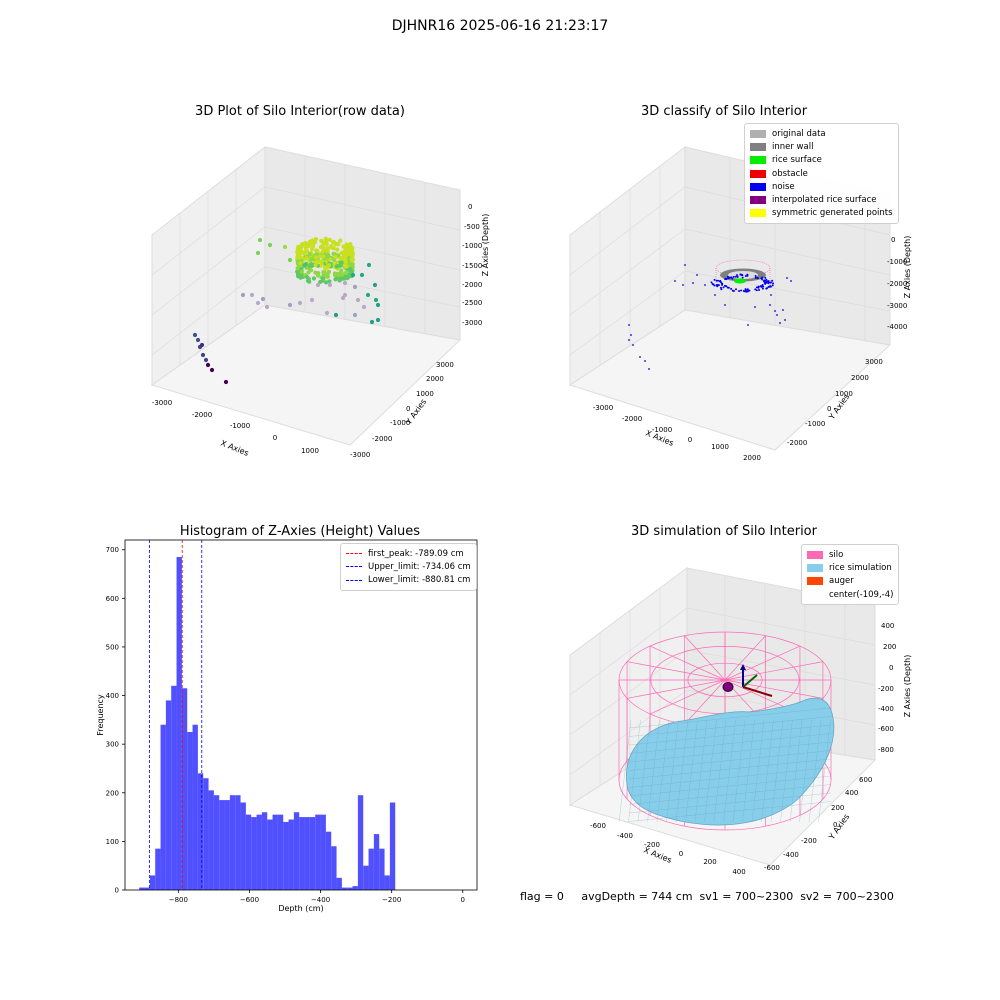  Describe the element at coordinates (310, 451) in the screenshot. I see `raw-xtick: 1000` at that location.